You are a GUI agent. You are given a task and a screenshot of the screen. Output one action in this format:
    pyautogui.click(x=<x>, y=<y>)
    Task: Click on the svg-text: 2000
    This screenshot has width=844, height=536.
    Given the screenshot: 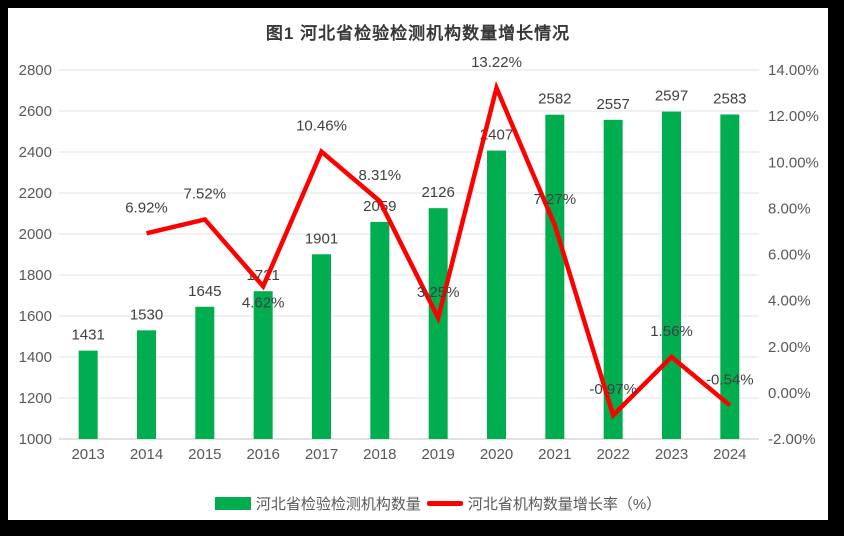 What is the action you would take?
    pyautogui.click(x=35, y=234)
    